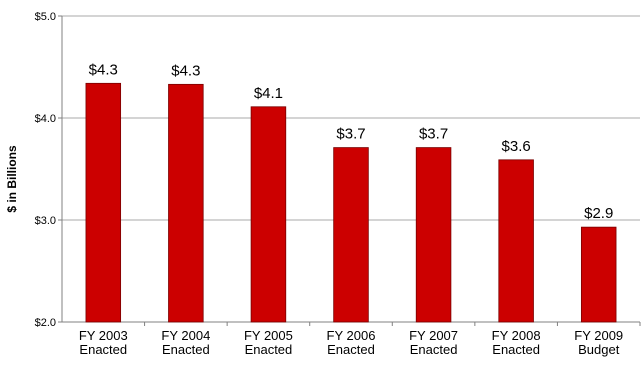  I want to click on x-tick-label: Budget, so click(599, 349).